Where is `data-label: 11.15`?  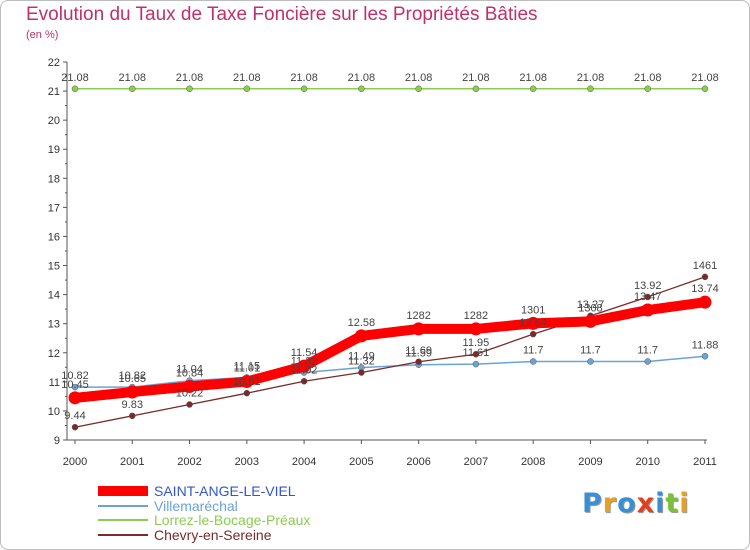 data-label: 11.15 is located at coordinates (246, 366).